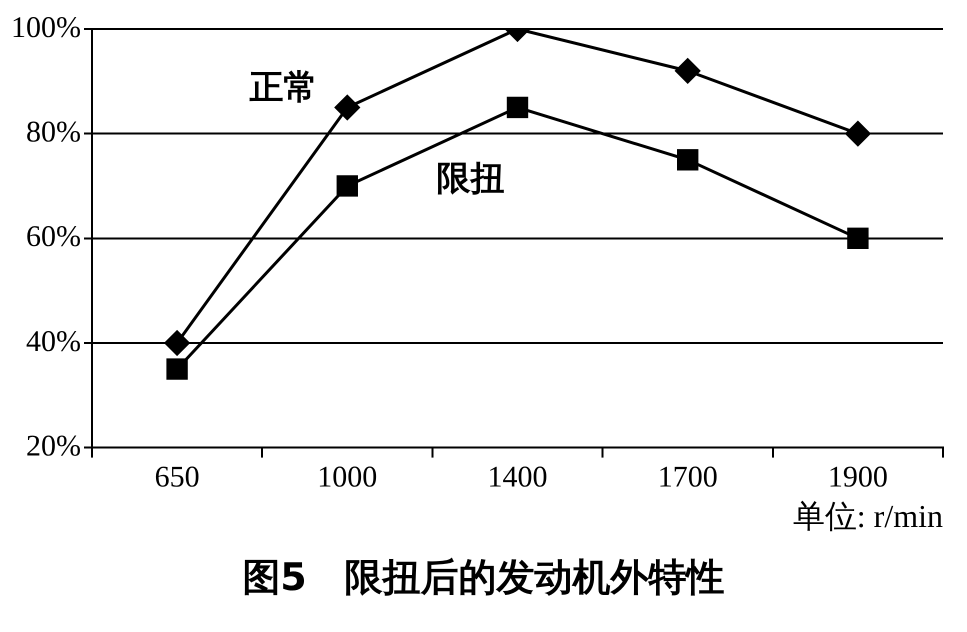 This screenshot has height=632, width=967. I want to click on y-tick-label: 80%, so click(53, 132).